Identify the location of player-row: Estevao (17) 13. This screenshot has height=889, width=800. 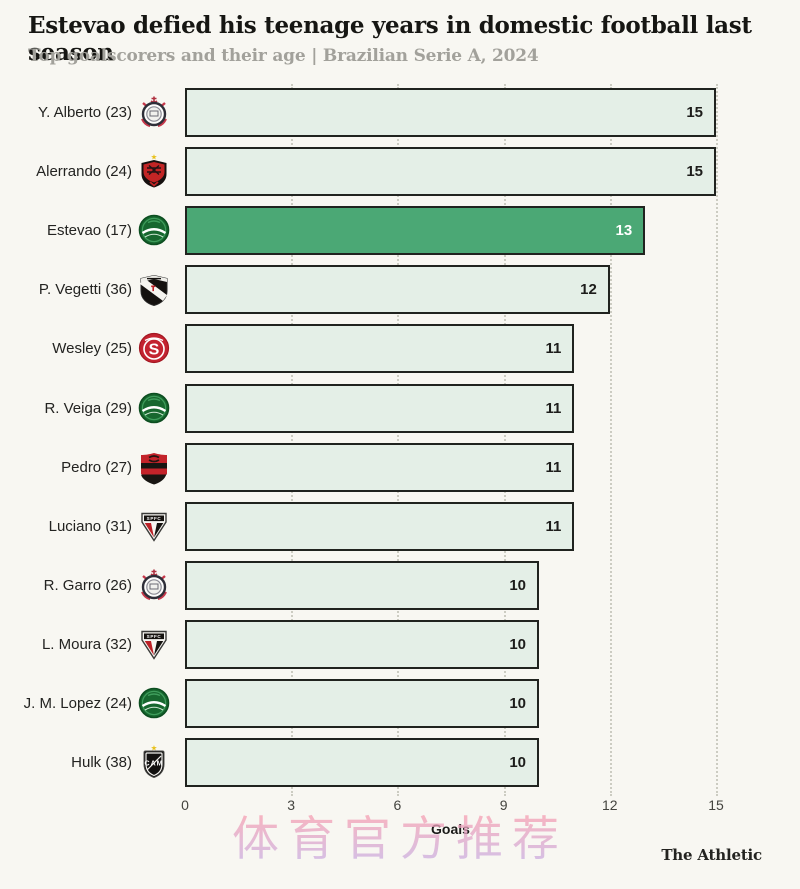
(400, 231).